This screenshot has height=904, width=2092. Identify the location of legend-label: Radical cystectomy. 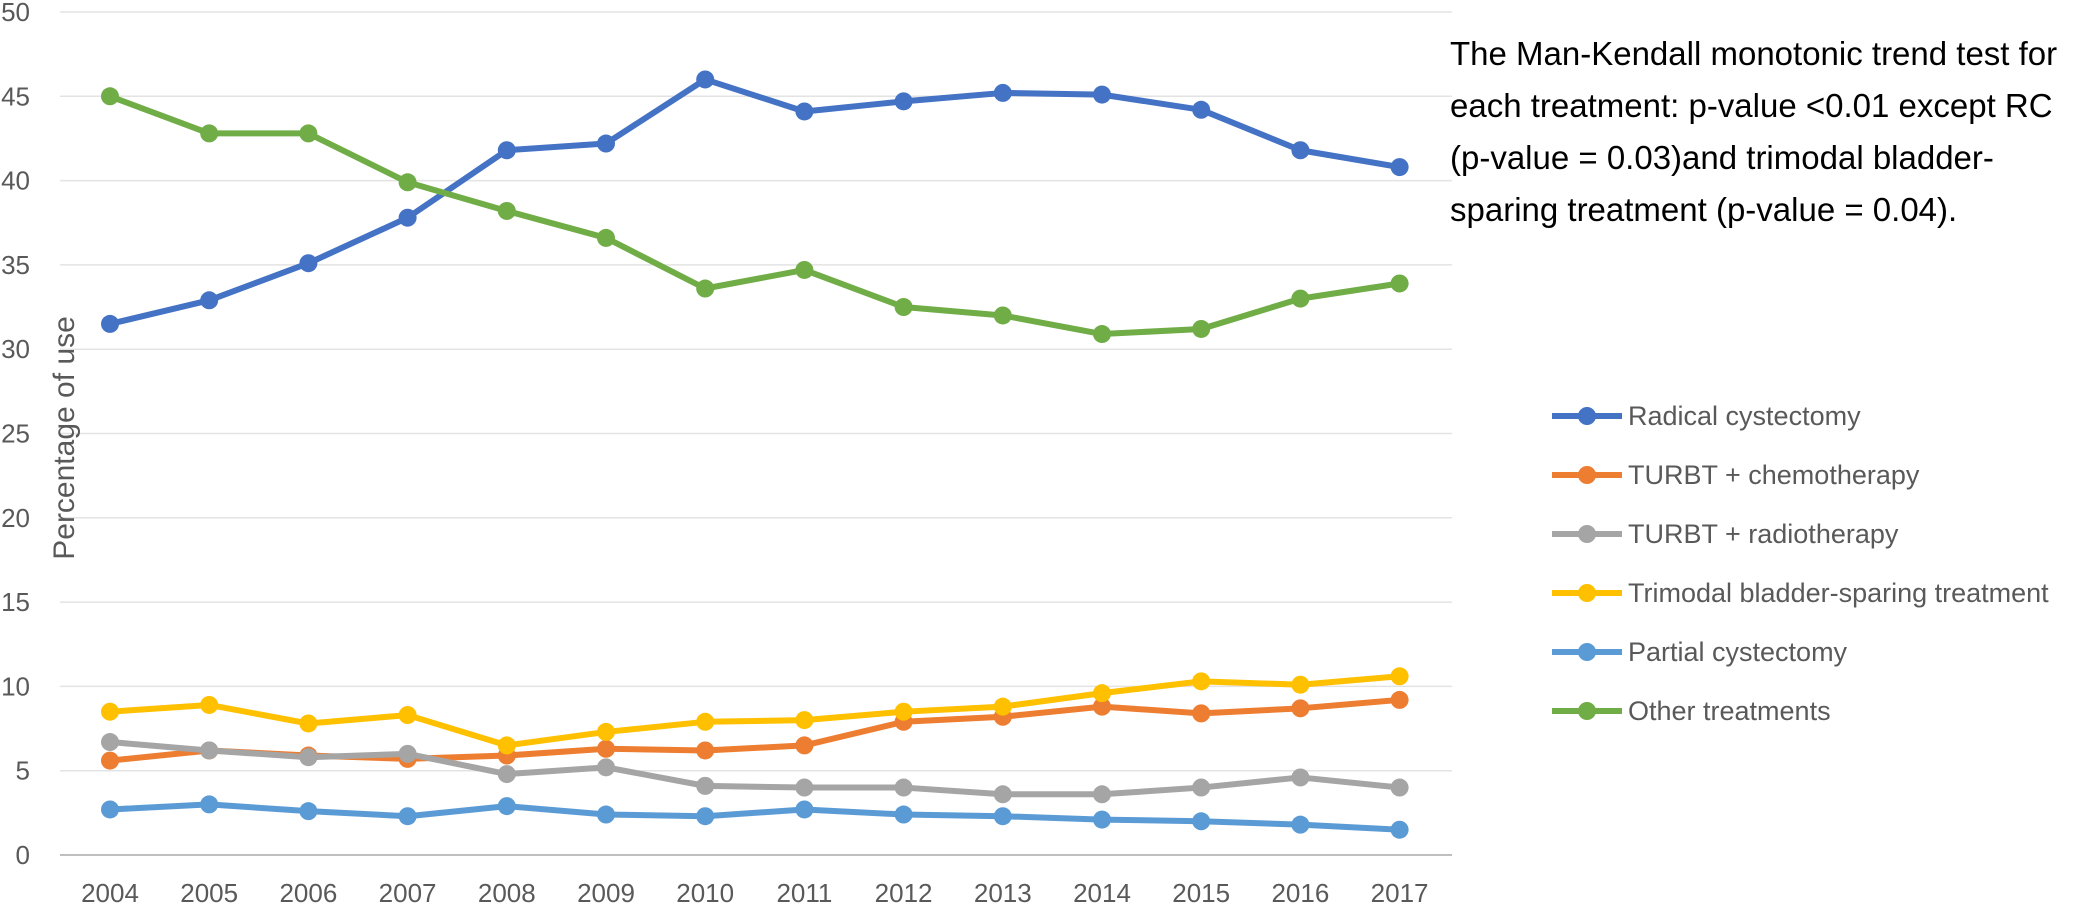
(1744, 416).